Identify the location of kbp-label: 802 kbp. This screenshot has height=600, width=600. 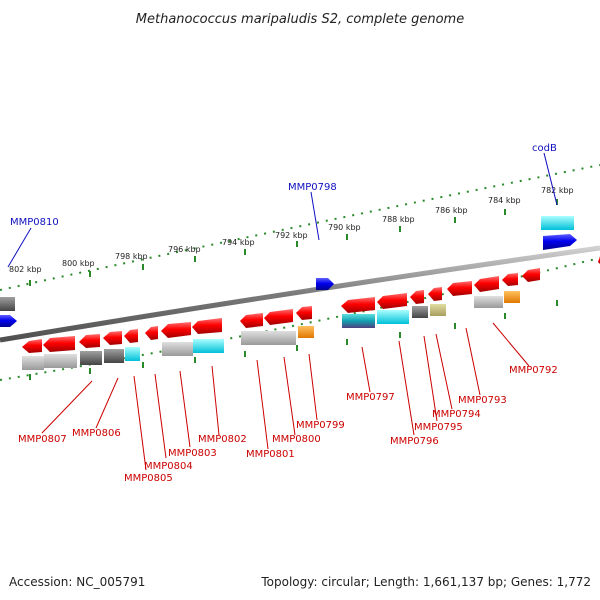
(25, 269).